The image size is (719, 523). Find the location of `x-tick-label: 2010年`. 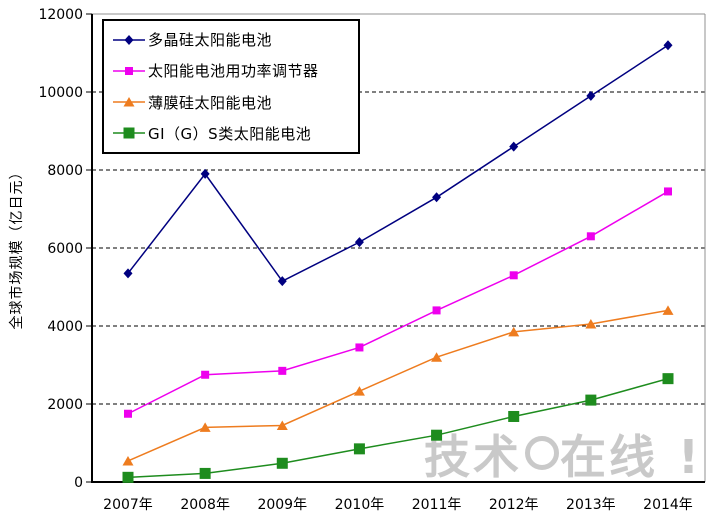

x-tick-label: 2010年 is located at coordinates (360, 505).